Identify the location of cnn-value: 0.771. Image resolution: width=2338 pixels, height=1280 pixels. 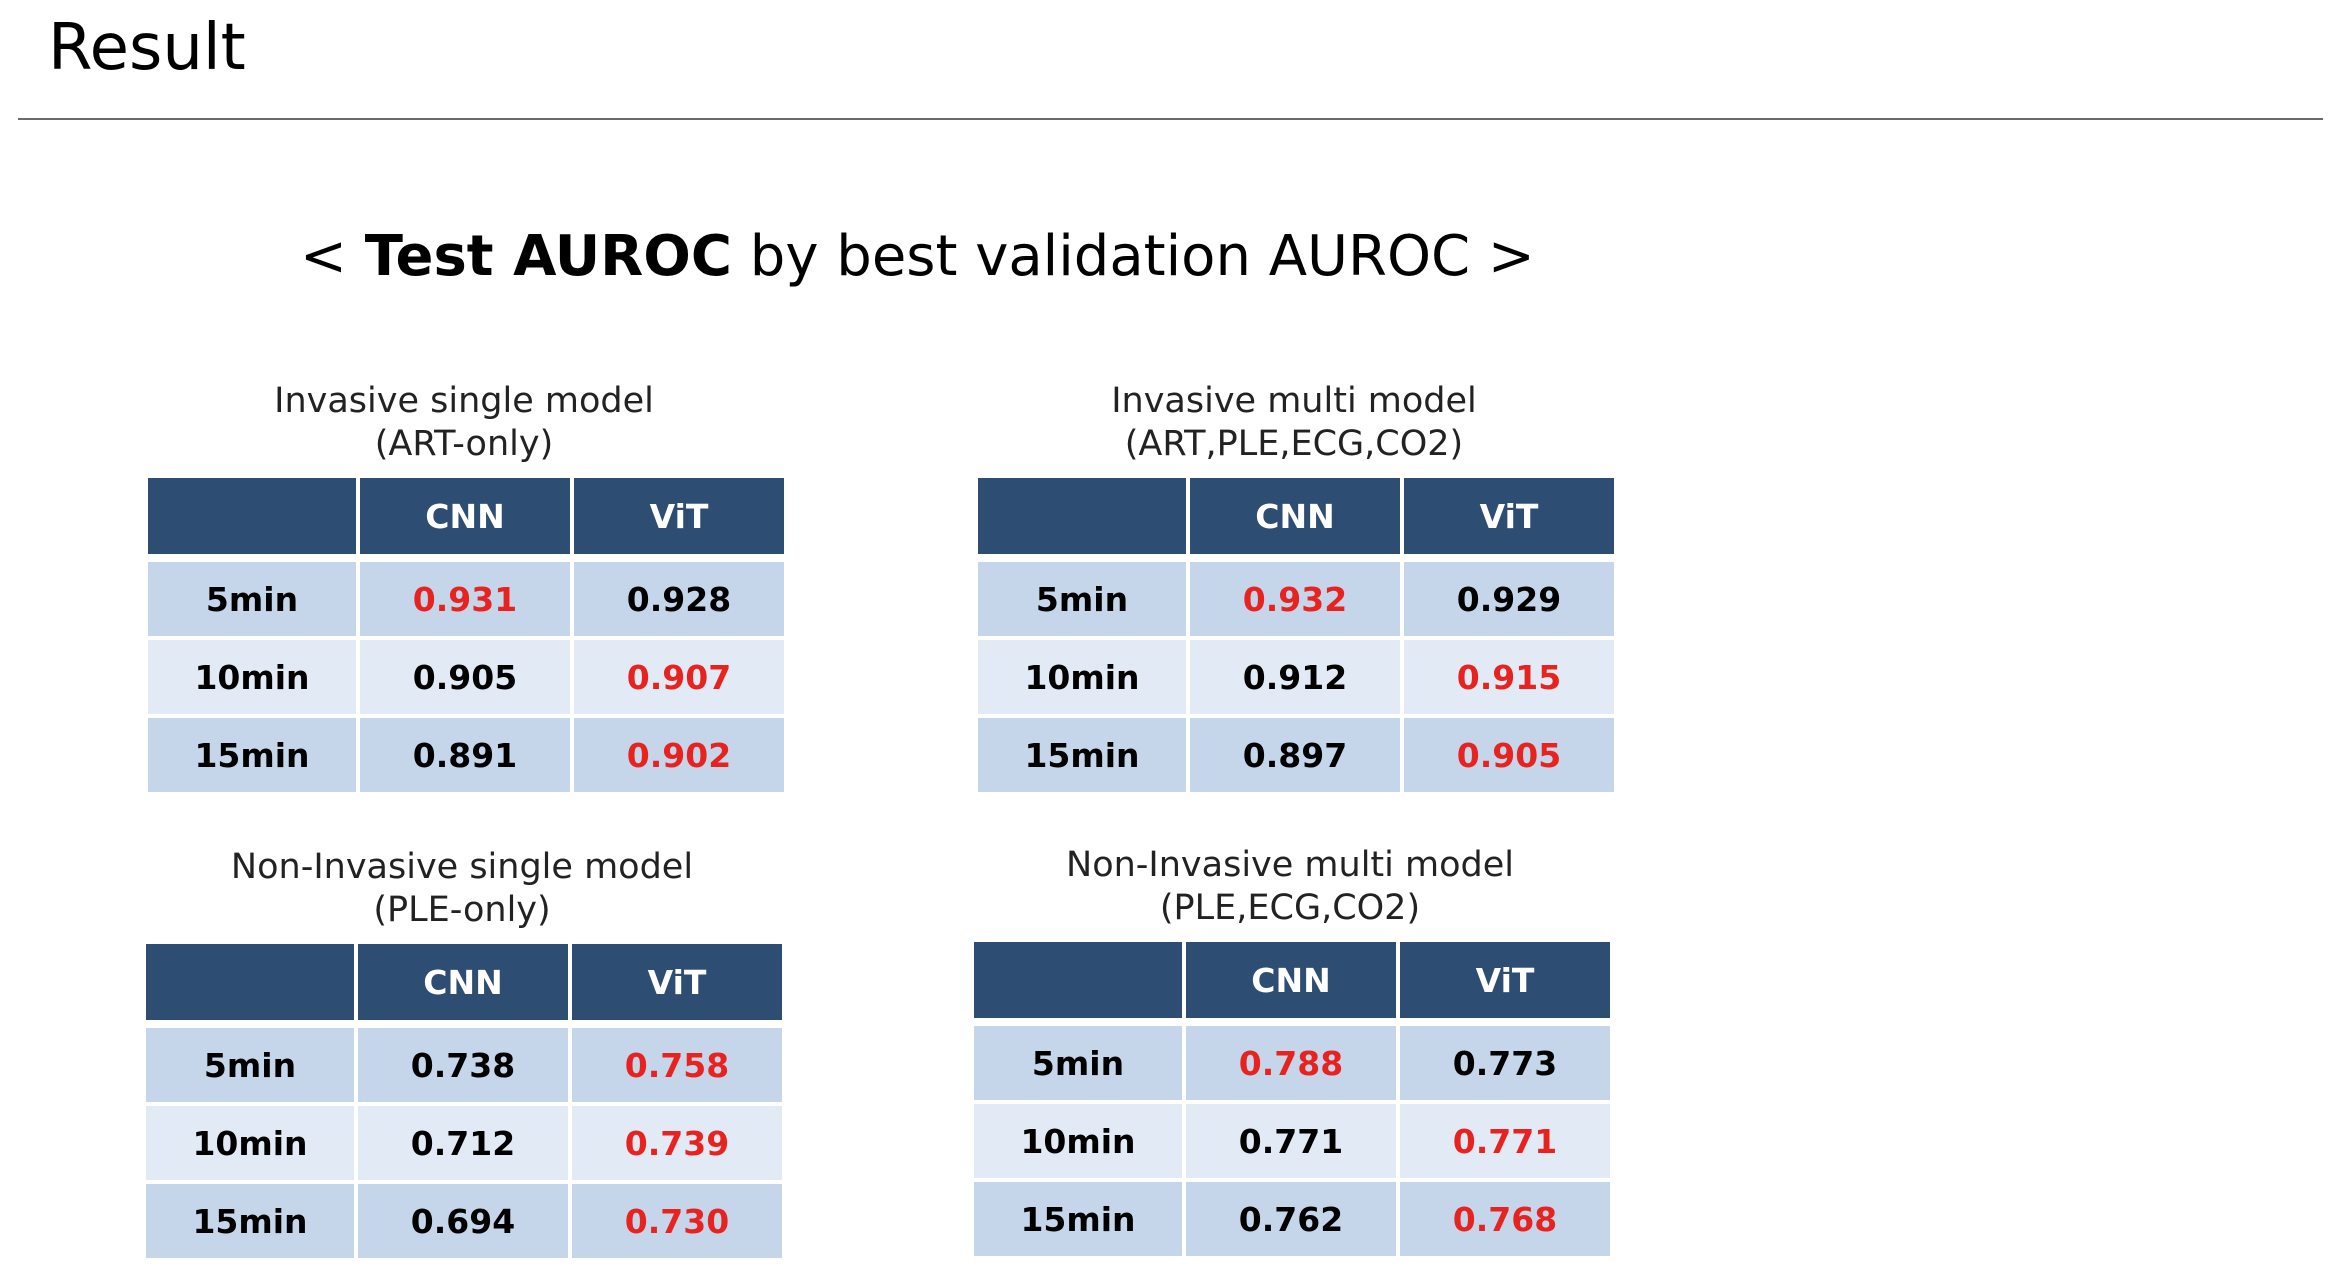
(1291, 1141).